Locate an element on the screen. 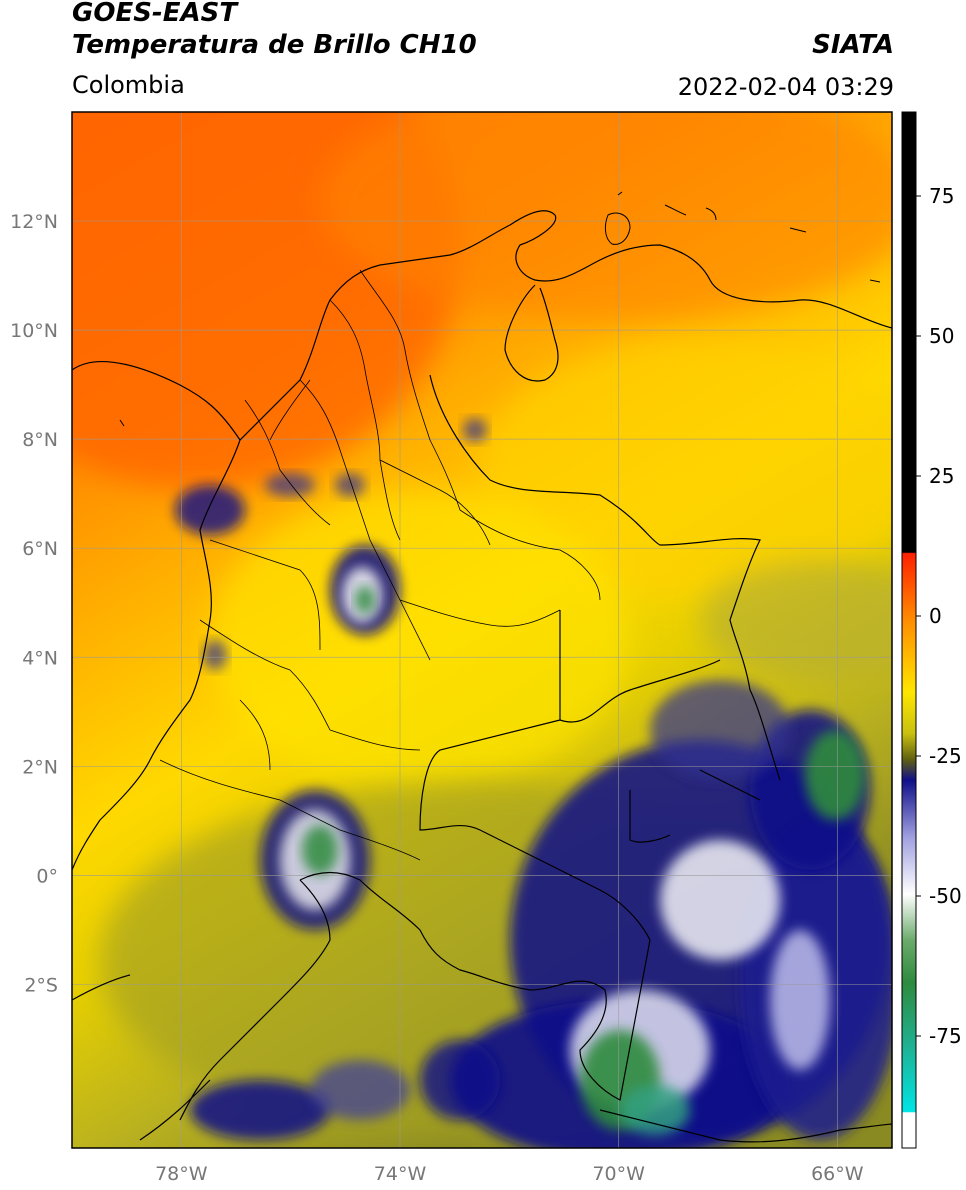 The height and width of the screenshot is (1190, 966). longitude-tick-label: 78°W is located at coordinates (181, 1174).